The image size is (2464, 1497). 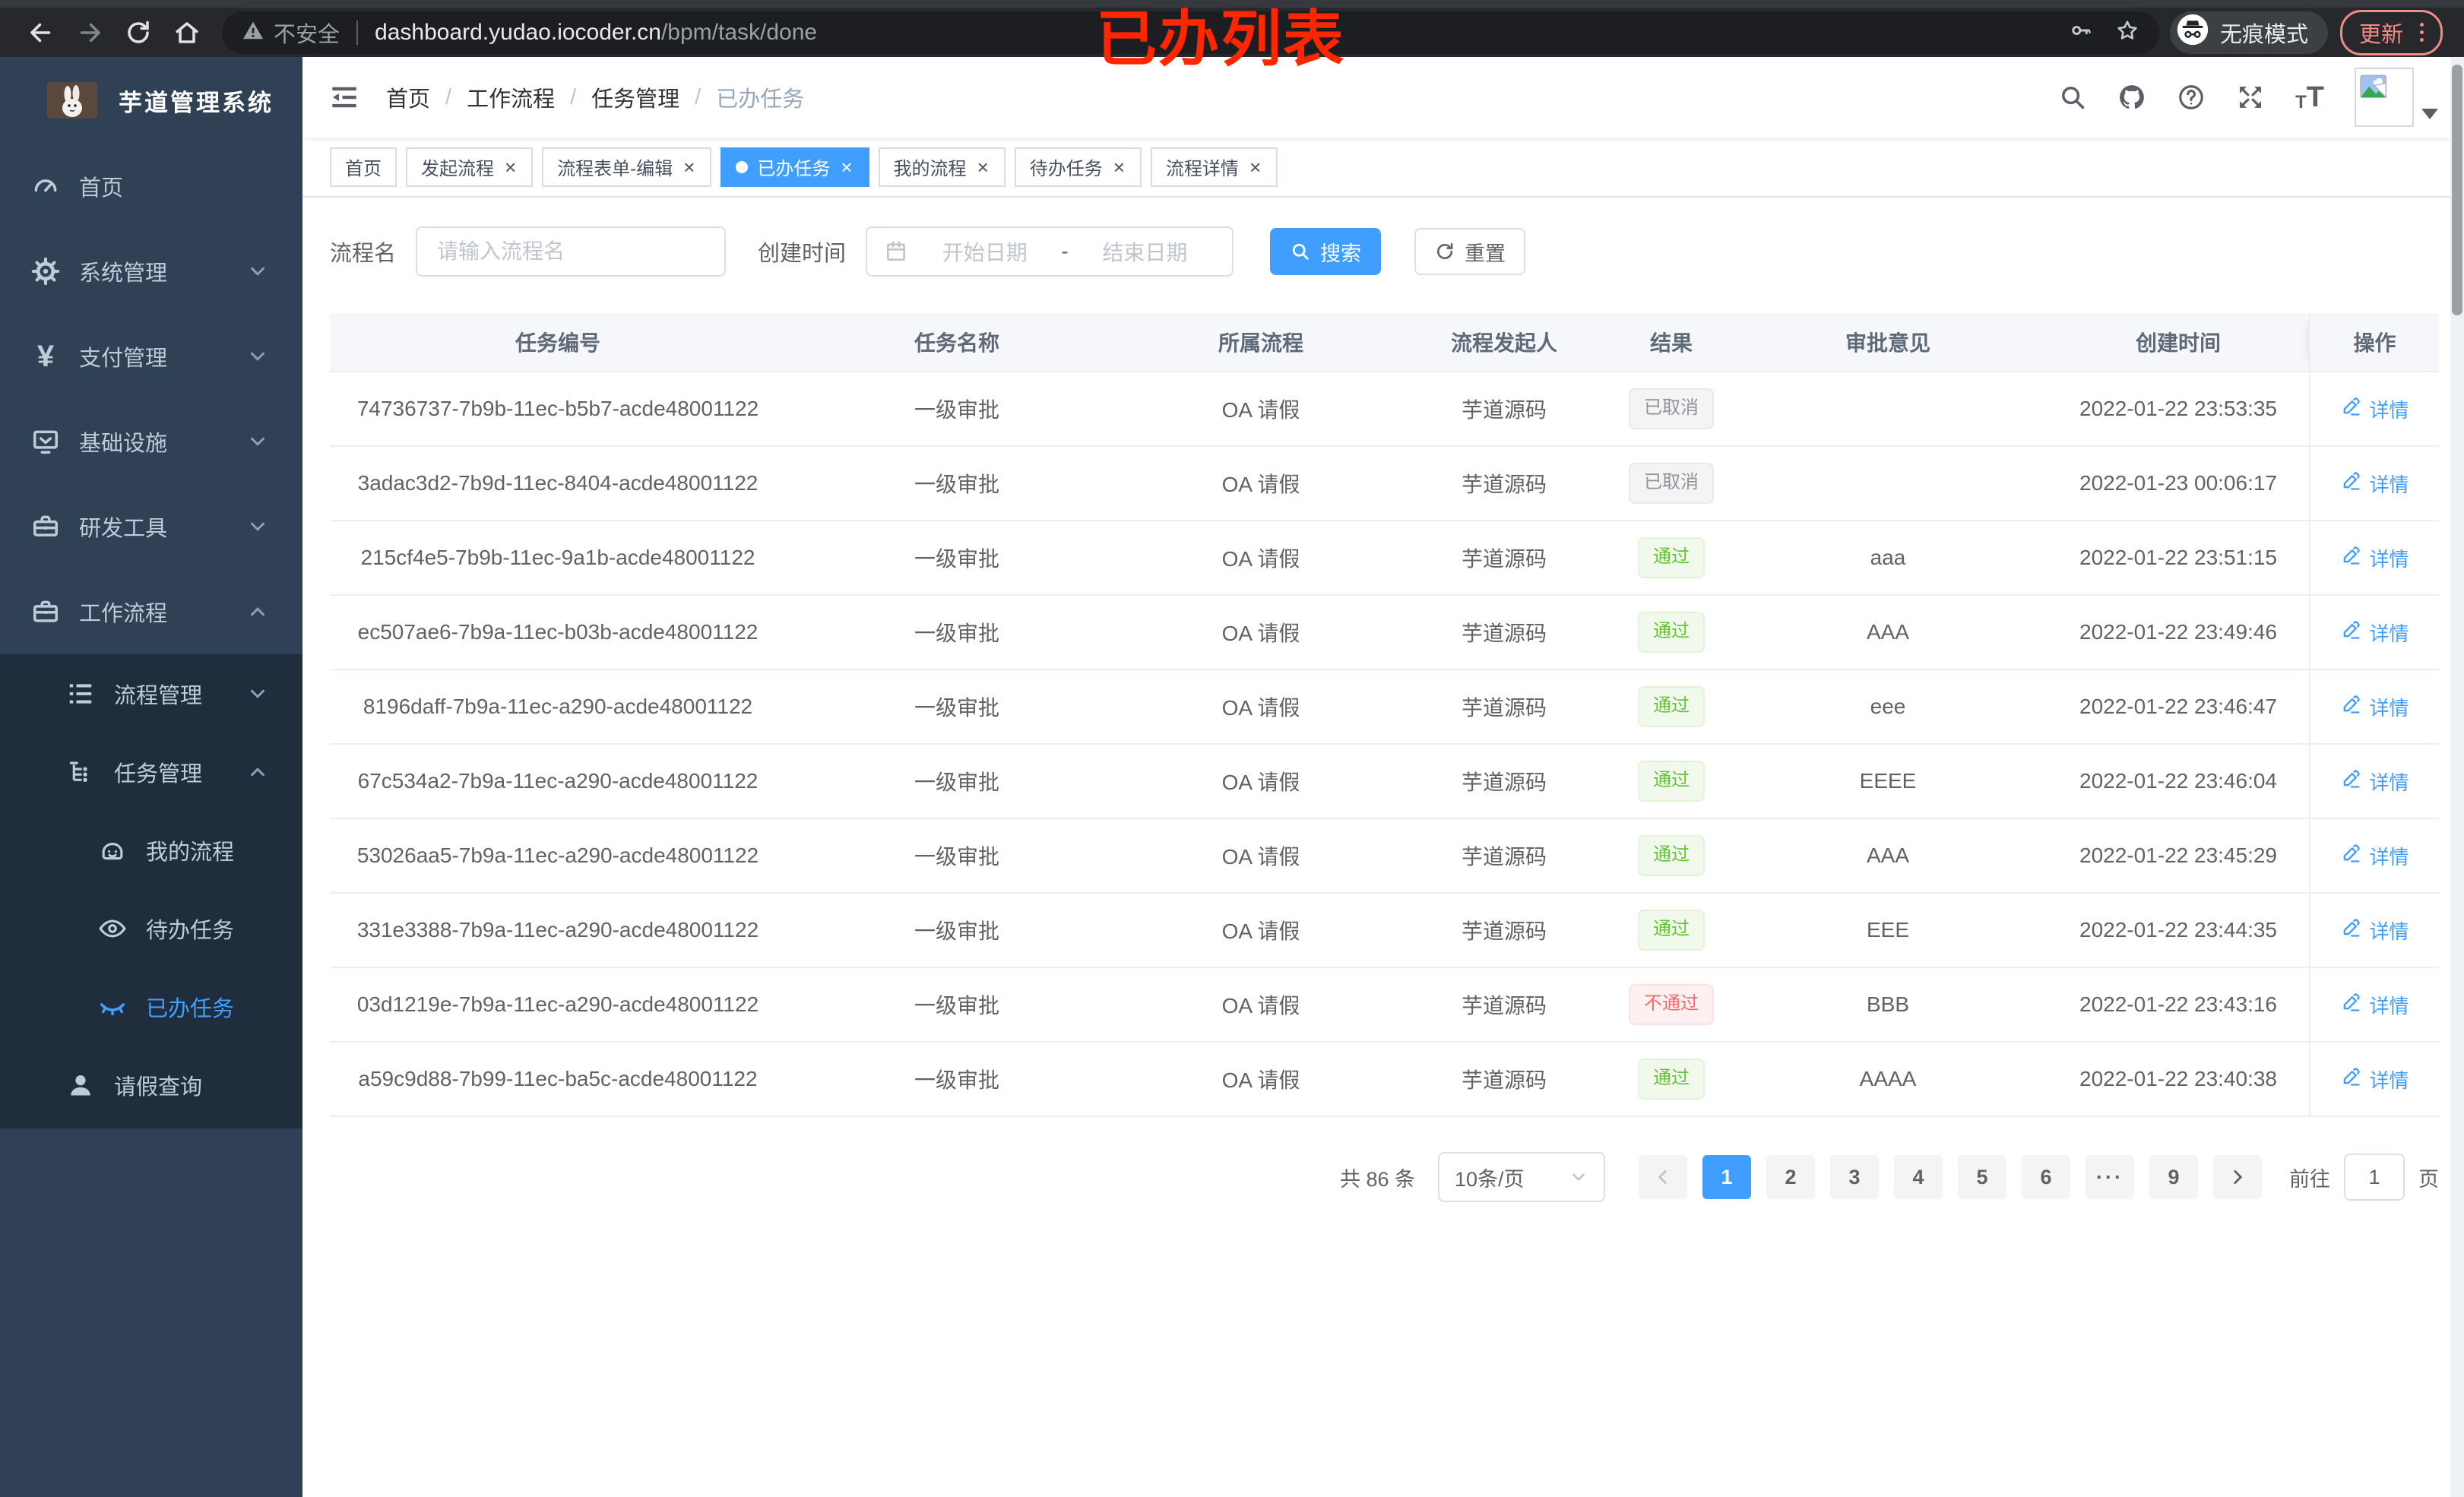 What do you see at coordinates (2082, 32) in the screenshot?
I see `key-icon` at bounding box center [2082, 32].